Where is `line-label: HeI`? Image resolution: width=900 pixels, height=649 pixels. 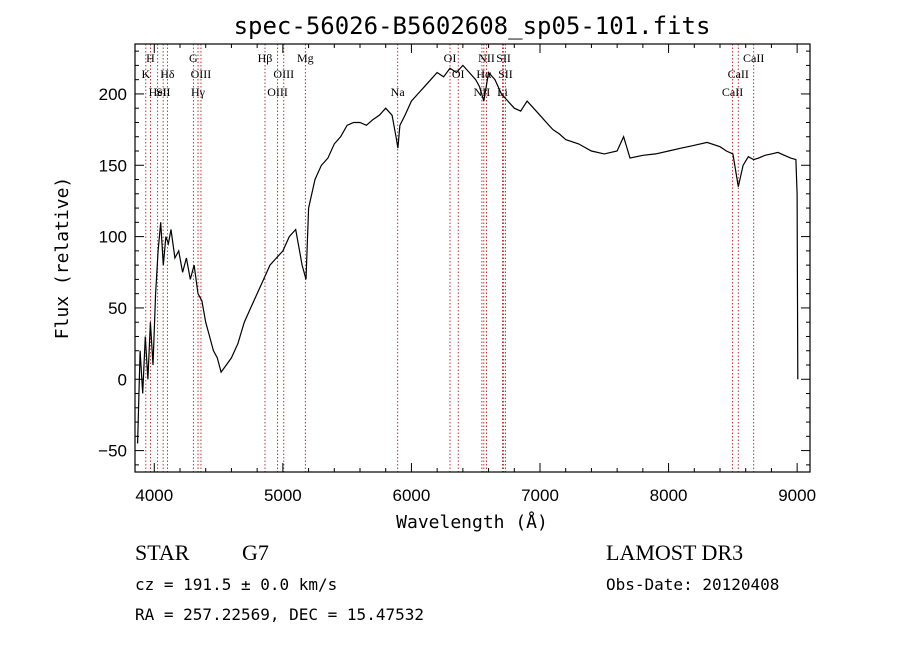
line-label: HeI is located at coordinates (158, 92).